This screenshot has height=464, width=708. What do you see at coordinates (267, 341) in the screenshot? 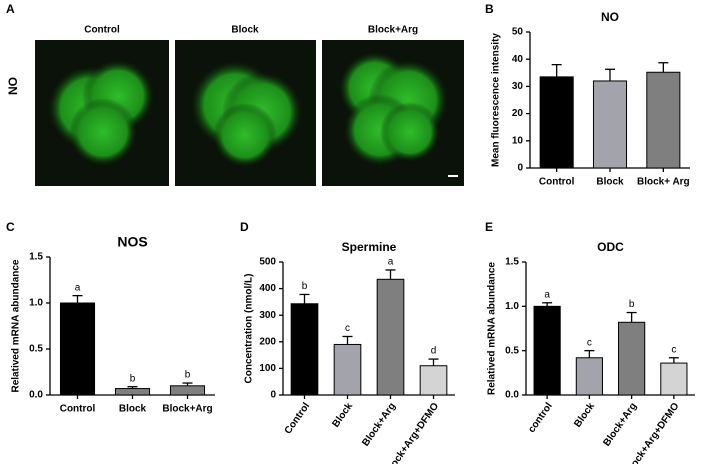
I see `y-tick-label: 200` at bounding box center [267, 341].